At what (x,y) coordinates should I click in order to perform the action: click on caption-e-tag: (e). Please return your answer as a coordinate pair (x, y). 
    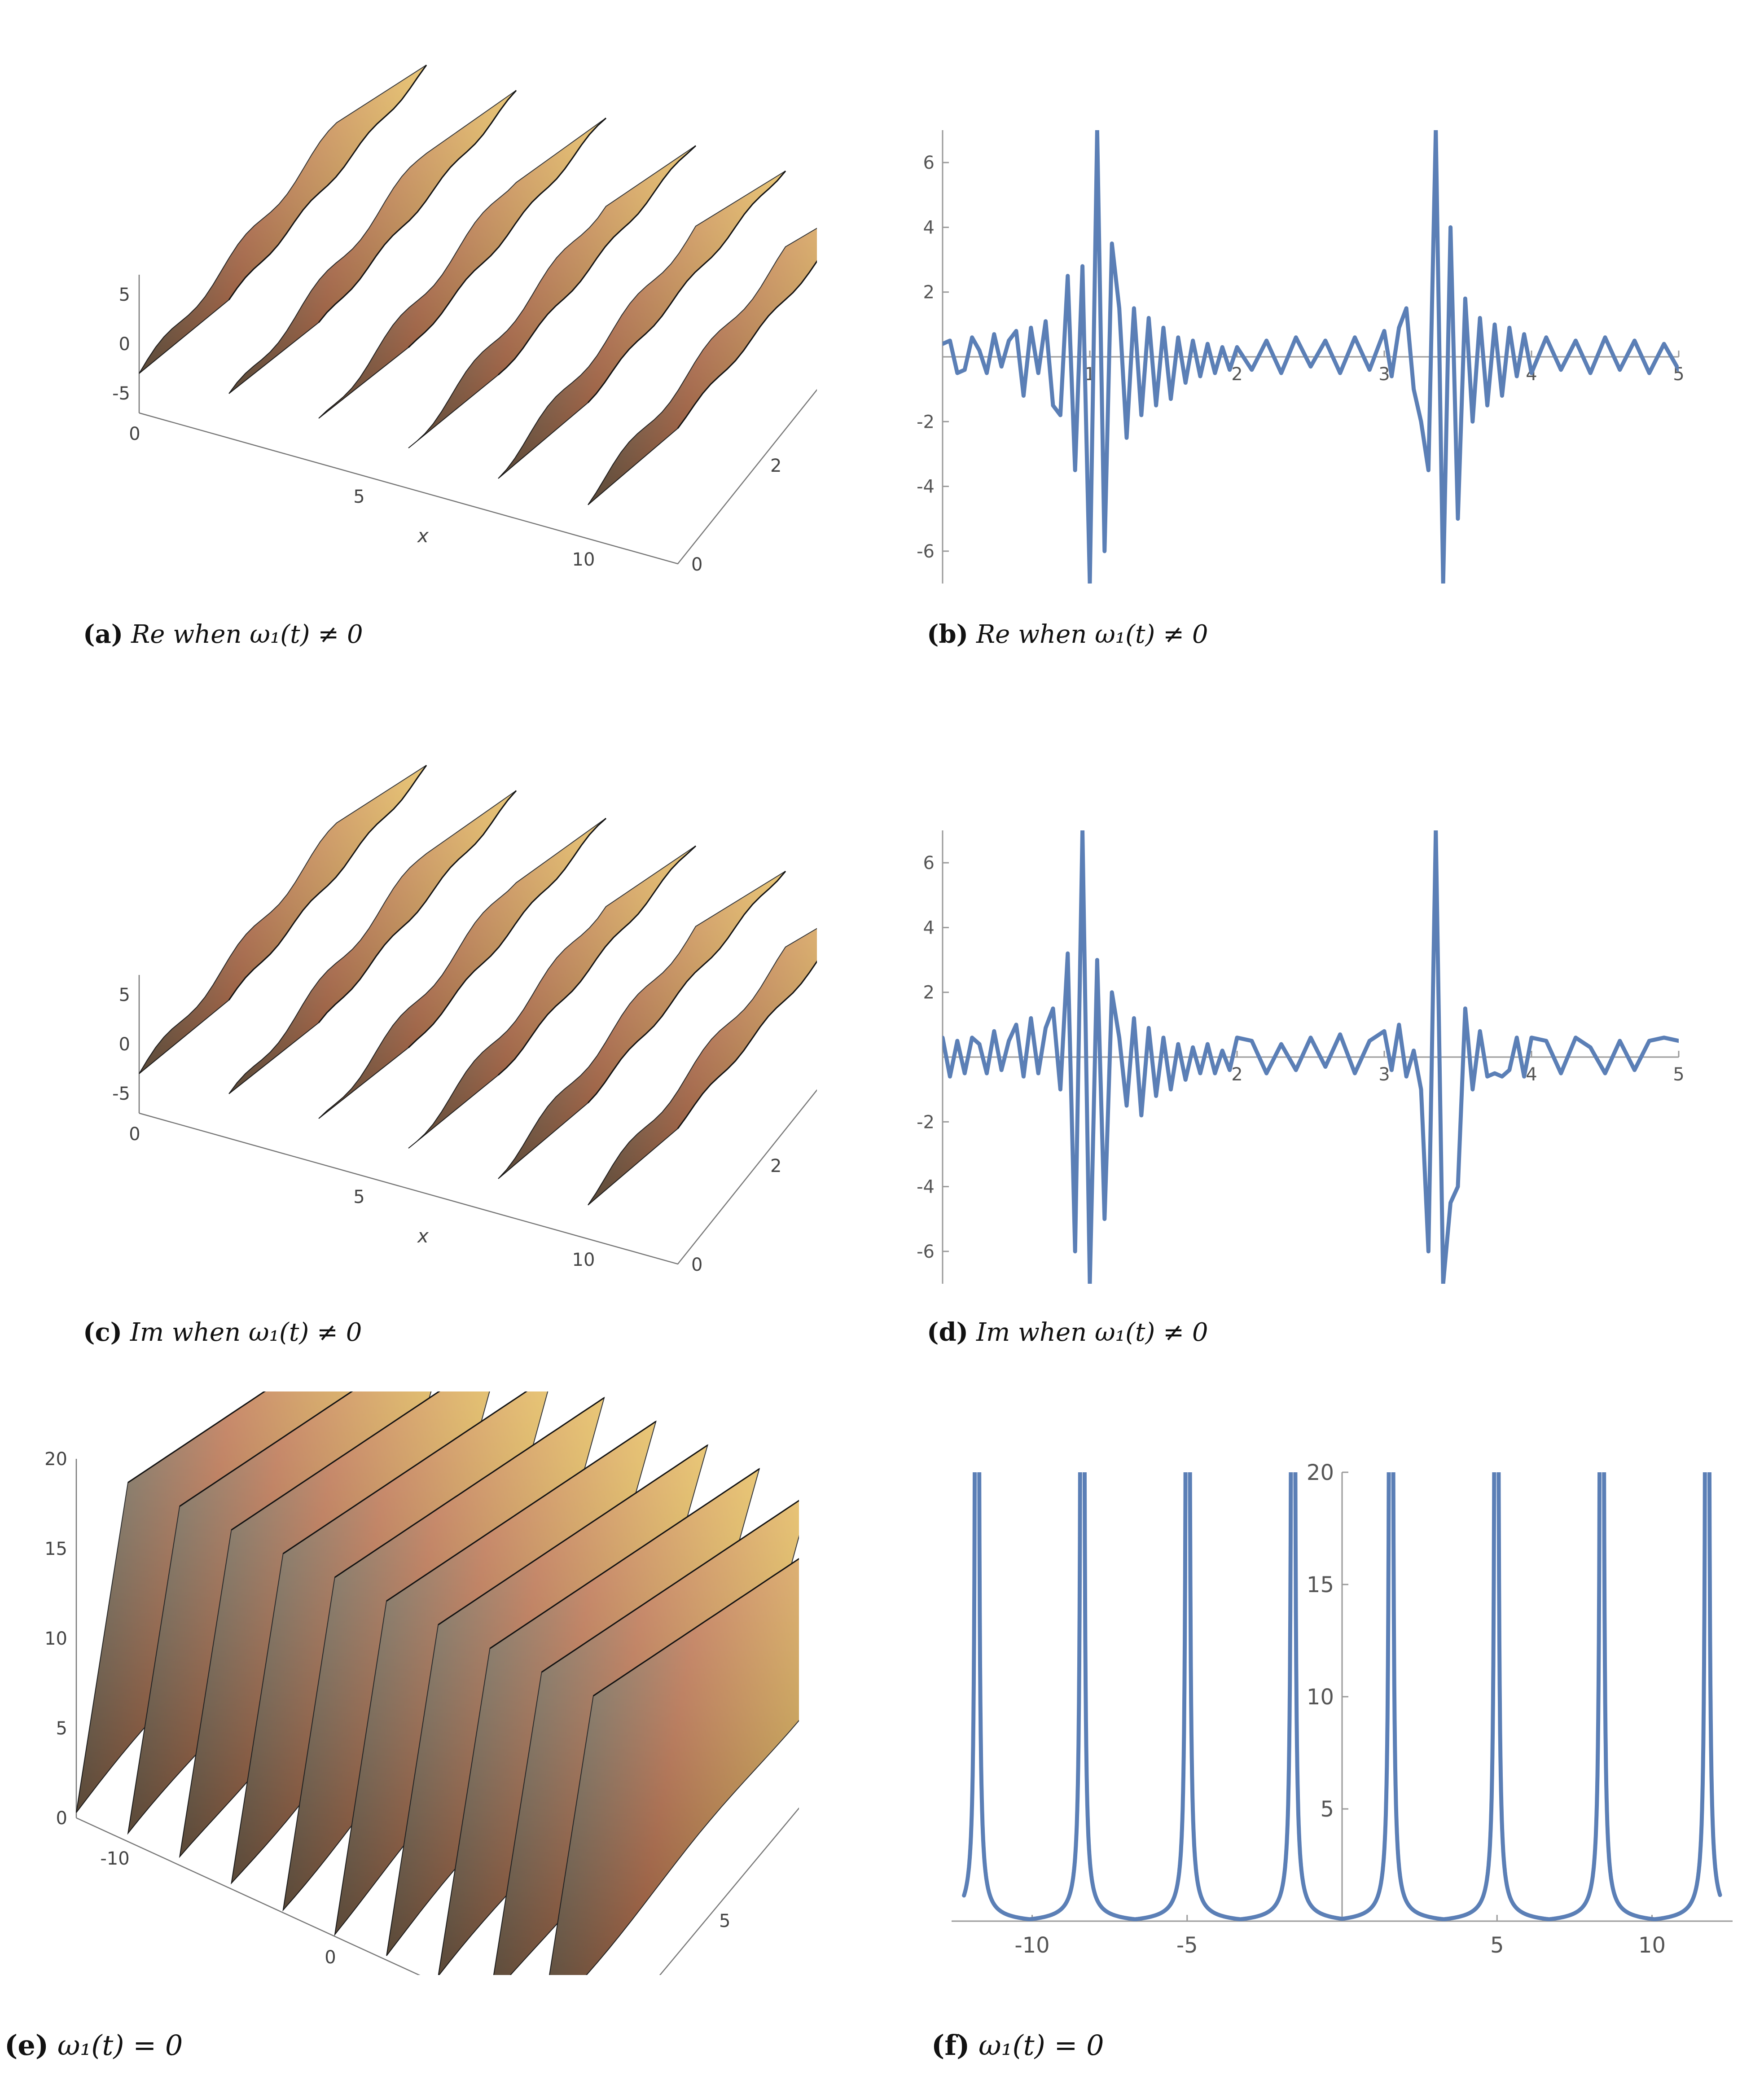
    Looking at the image, I should click on (27, 2045).